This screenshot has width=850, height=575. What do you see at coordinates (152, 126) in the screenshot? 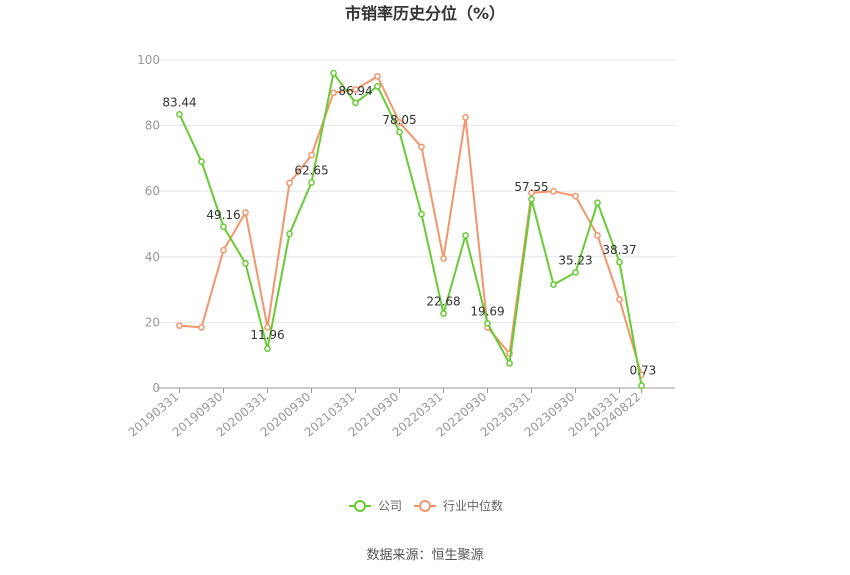
I see `y-tick-label: 80` at bounding box center [152, 126].